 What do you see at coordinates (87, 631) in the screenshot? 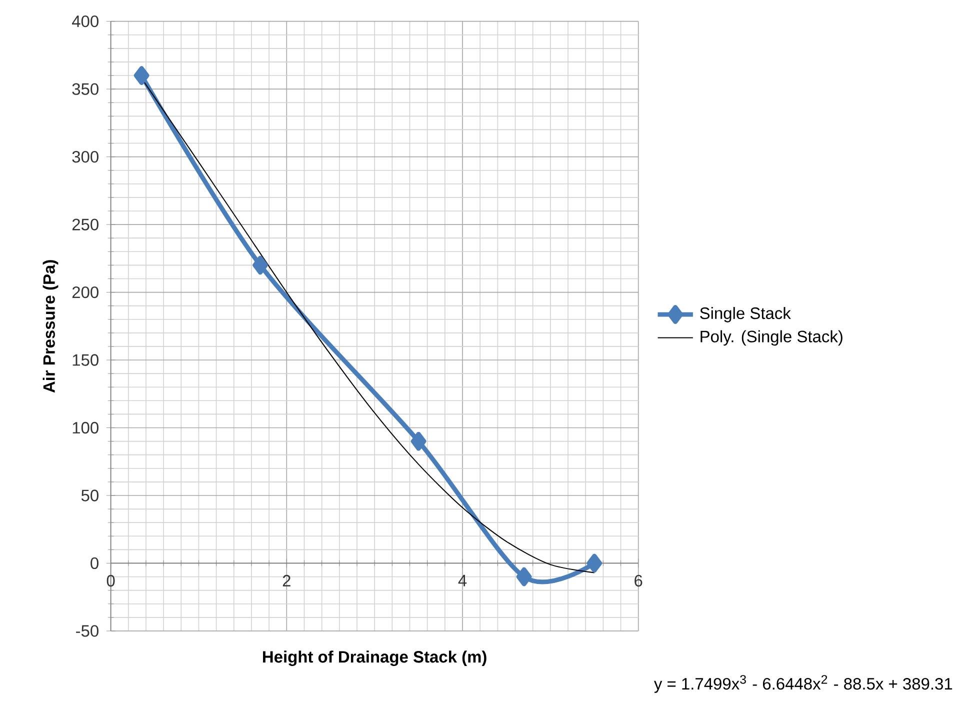
I see `y-tick-label: -50` at bounding box center [87, 631].